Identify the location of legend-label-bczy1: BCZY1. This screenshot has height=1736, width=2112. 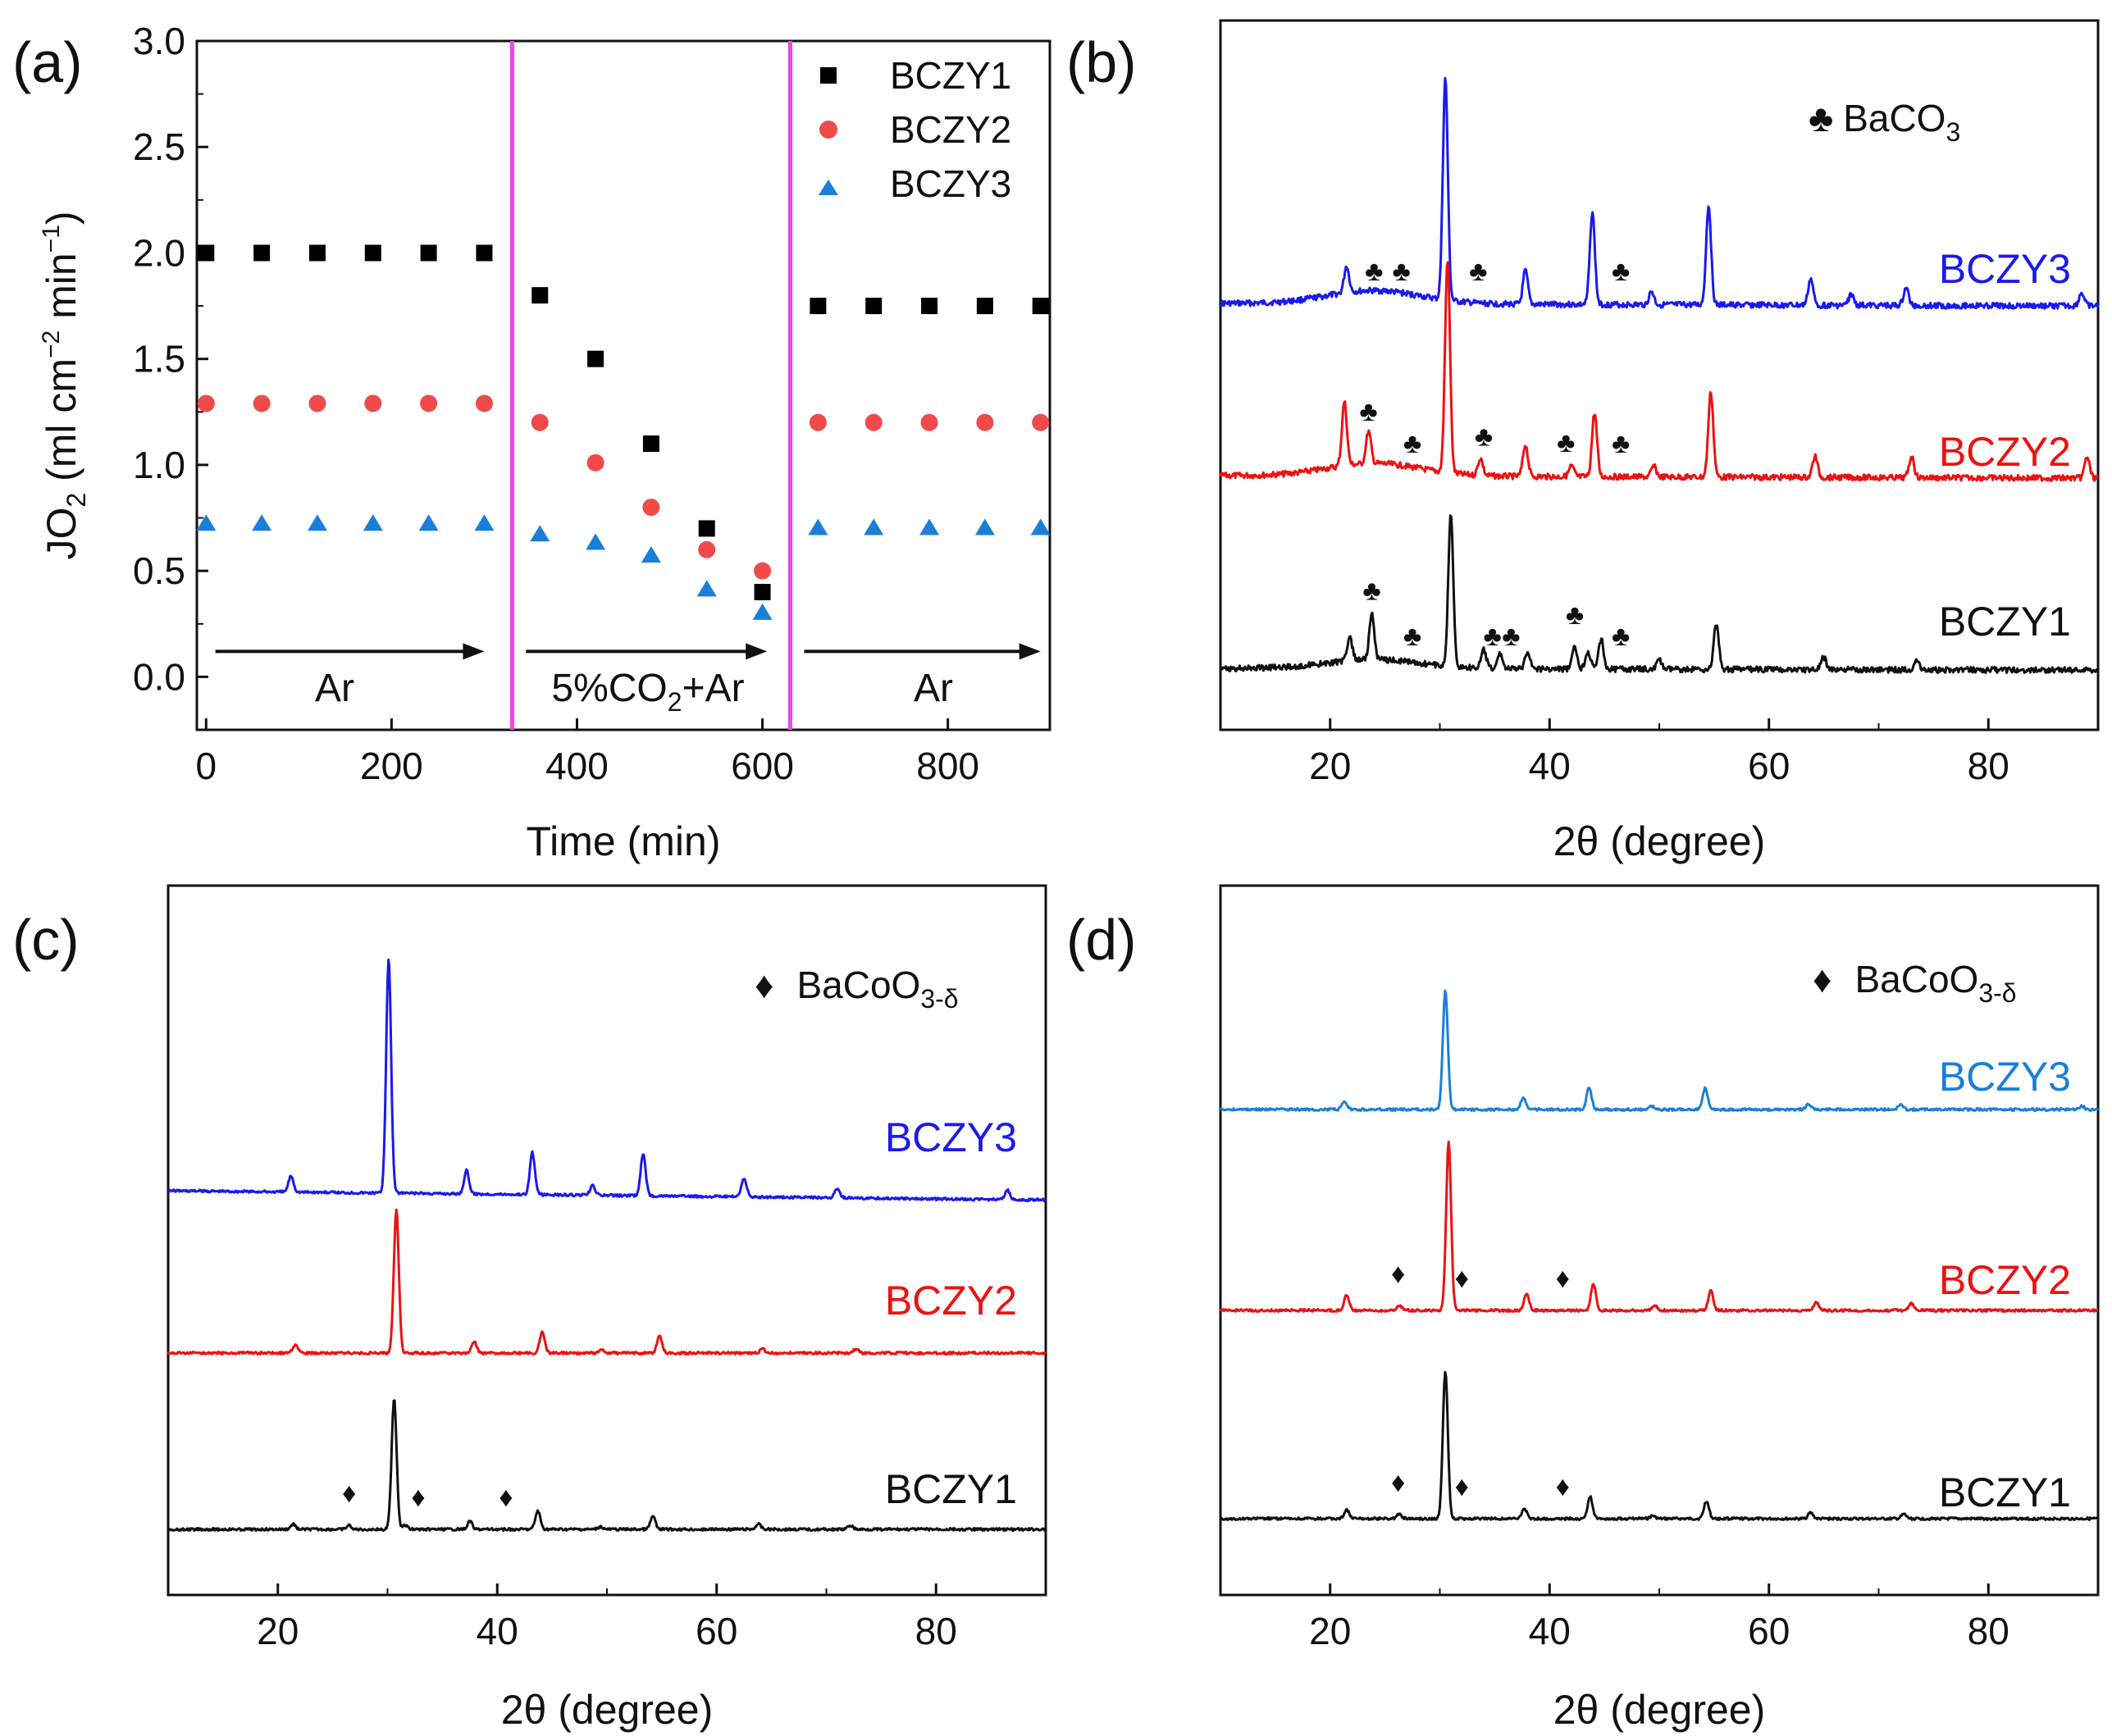
(950, 76).